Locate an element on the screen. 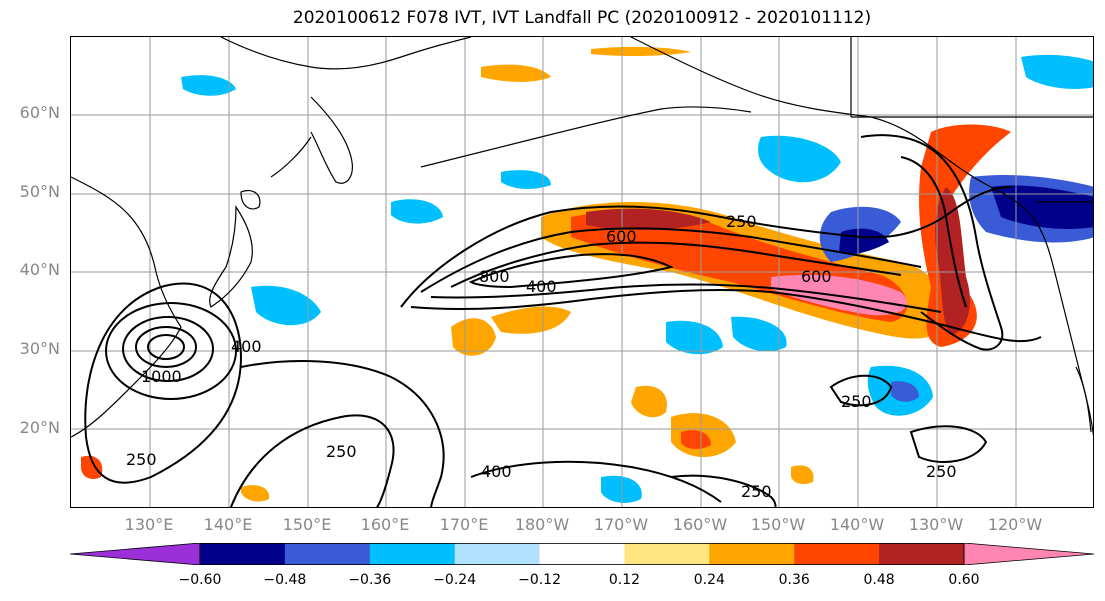 The image size is (1105, 601). siberia-coast is located at coordinates (346, 53).